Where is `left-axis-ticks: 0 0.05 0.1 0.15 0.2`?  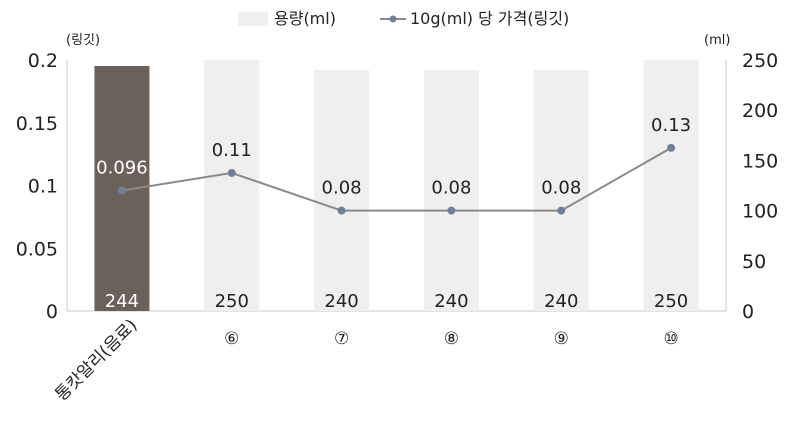 left-axis-ticks: 0 0.05 0.1 0.15 0.2 is located at coordinates (37, 186).